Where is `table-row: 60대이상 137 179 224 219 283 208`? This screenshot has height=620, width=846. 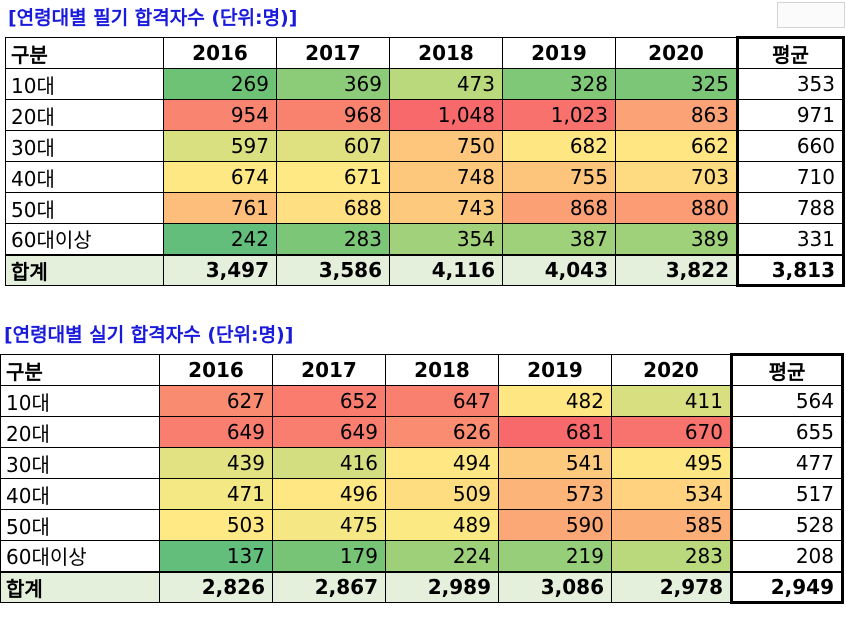
table-row: 60대이상 137 179 224 219 283 208 is located at coordinates (422, 556).